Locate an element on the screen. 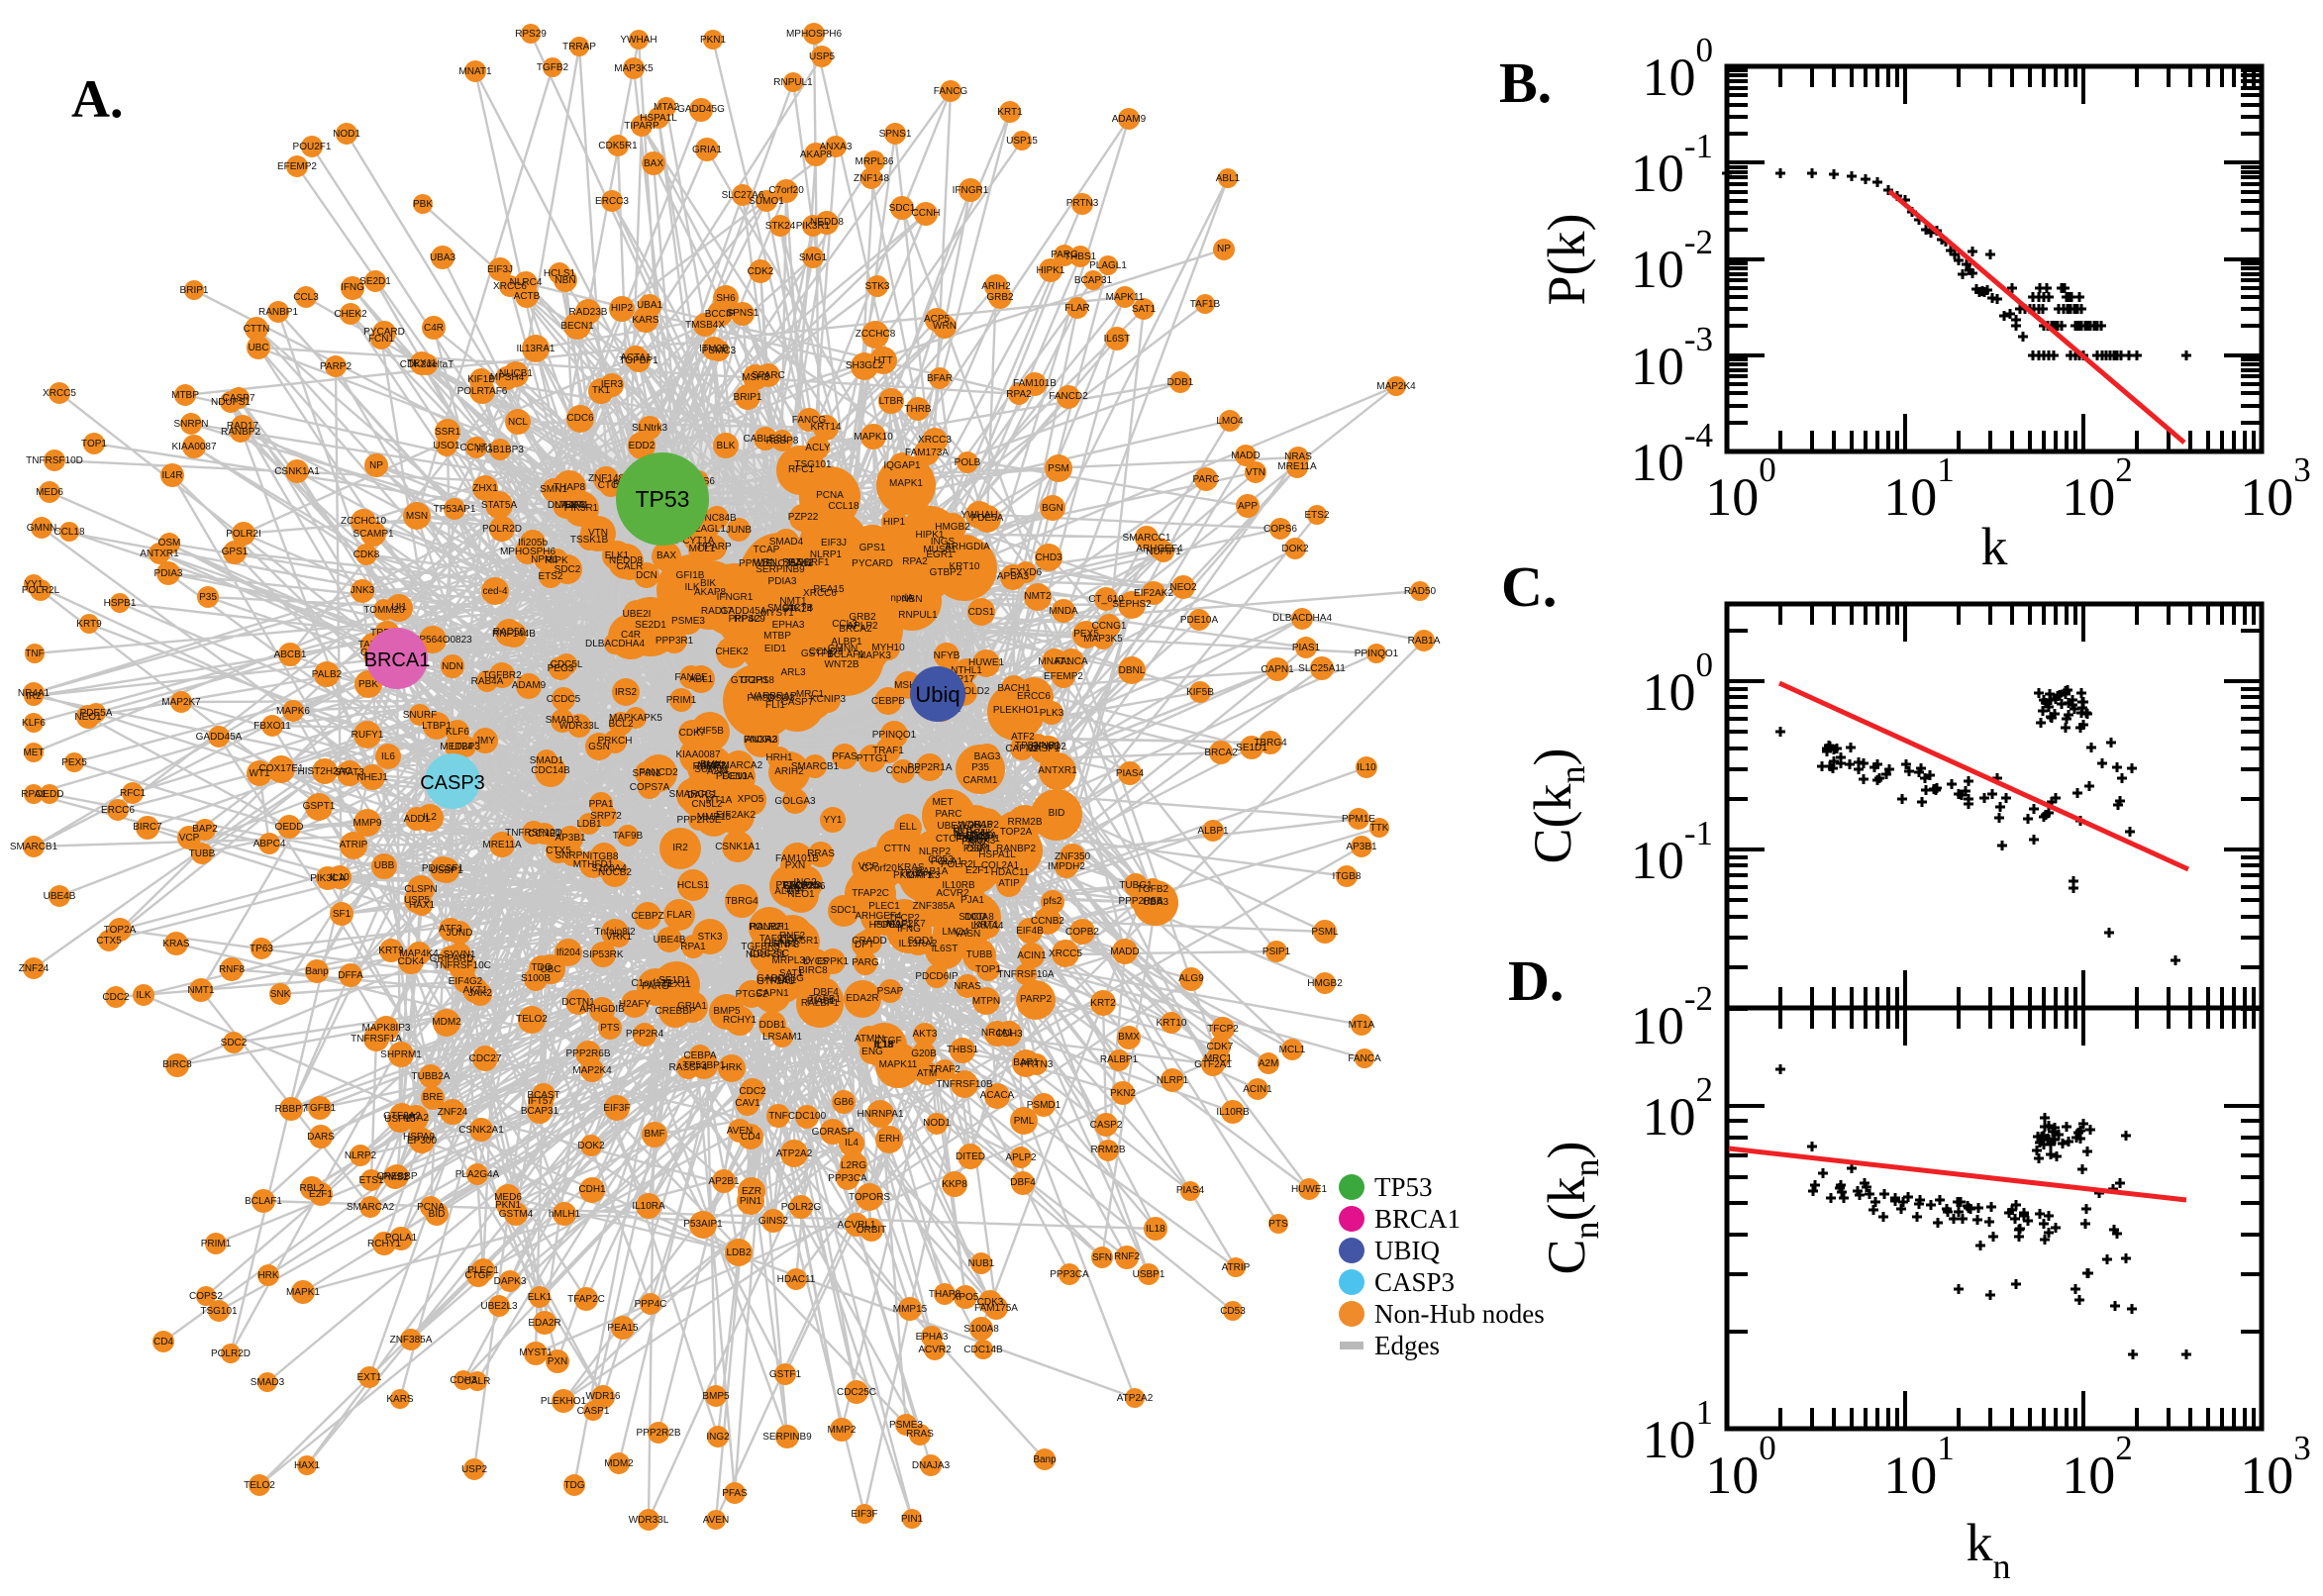 Image resolution: width=2323 pixels, height=1596 pixels. svg-text: PIAS1 is located at coordinates (822, 1001).